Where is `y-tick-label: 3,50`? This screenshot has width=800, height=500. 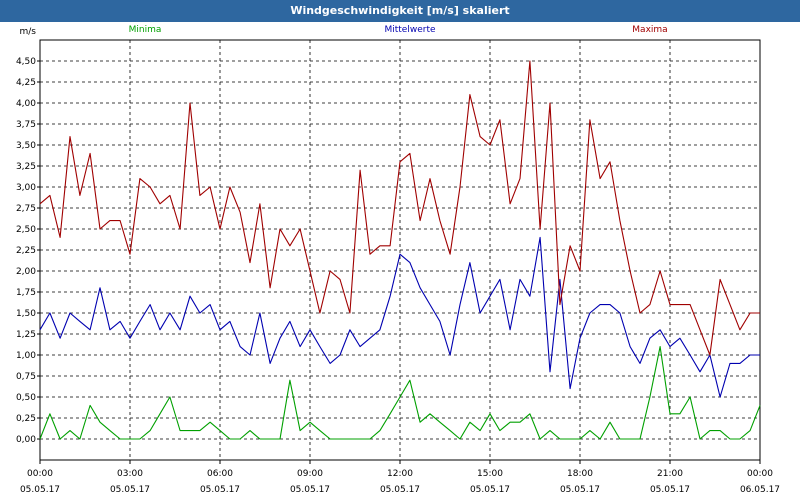 y-tick-label: 3,50 is located at coordinates (26, 146).